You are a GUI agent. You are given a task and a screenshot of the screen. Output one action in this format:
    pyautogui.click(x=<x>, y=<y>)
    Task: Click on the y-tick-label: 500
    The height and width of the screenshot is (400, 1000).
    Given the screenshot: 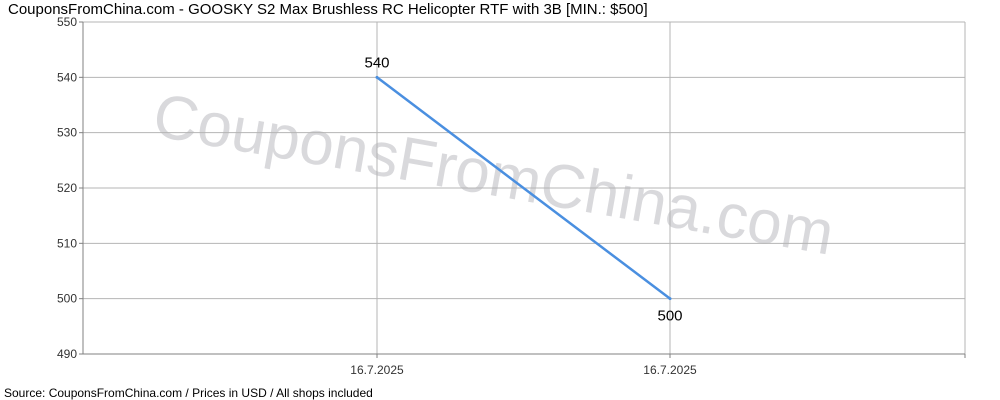 What is the action you would take?
    pyautogui.click(x=67, y=299)
    